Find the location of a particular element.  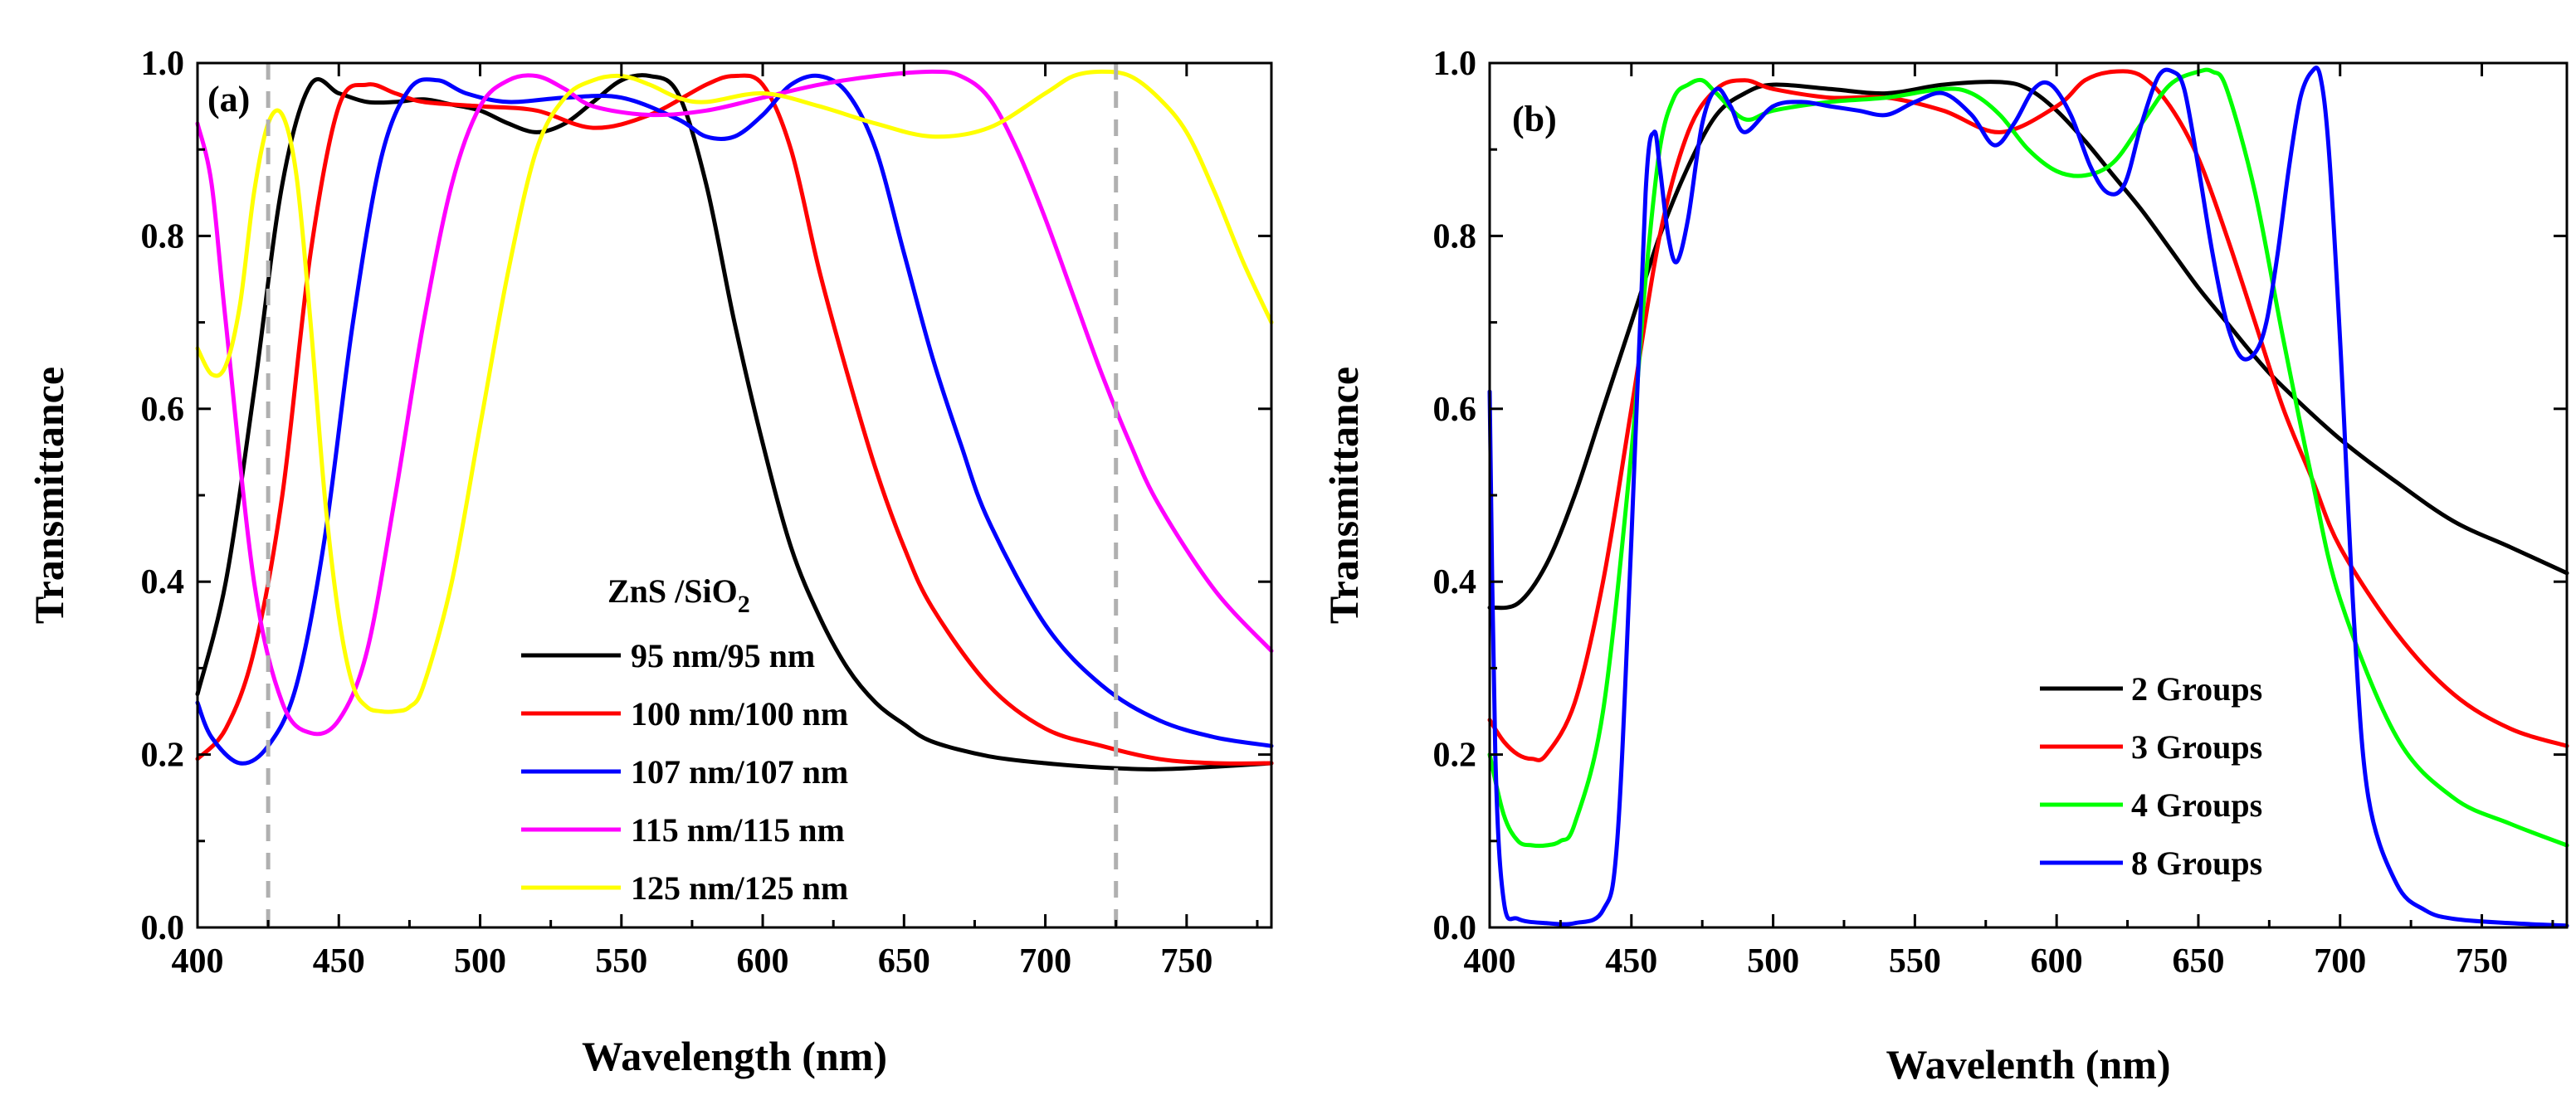

legend-label-a-3: 115 nm/115 nm is located at coordinates (738, 830).